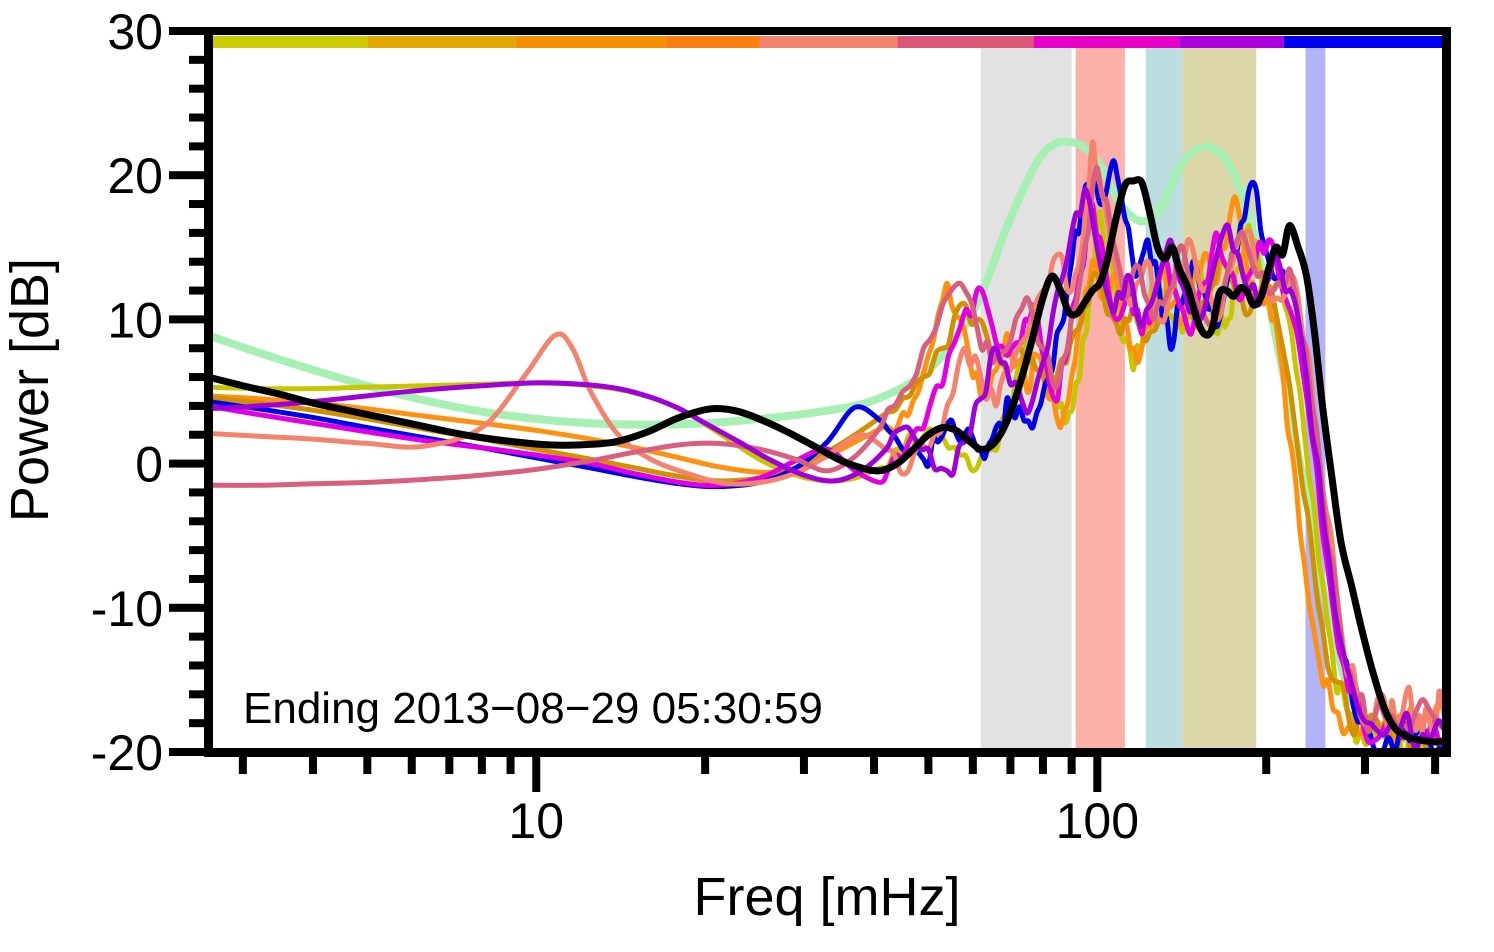  What do you see at coordinates (127, 392) in the screenshot?
I see `y-axis-tick-labels: -20 -10 0 10 20 30` at bounding box center [127, 392].